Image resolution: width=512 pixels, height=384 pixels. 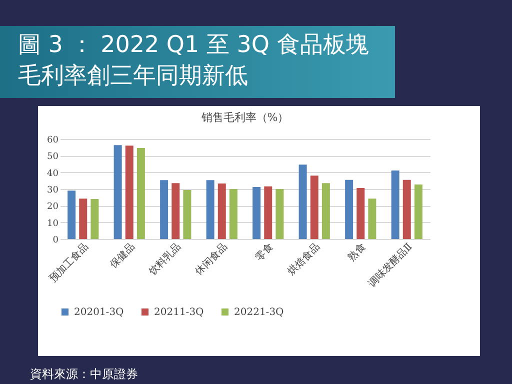 I want to click on x-tick-label: 零食, so click(x=264, y=252).